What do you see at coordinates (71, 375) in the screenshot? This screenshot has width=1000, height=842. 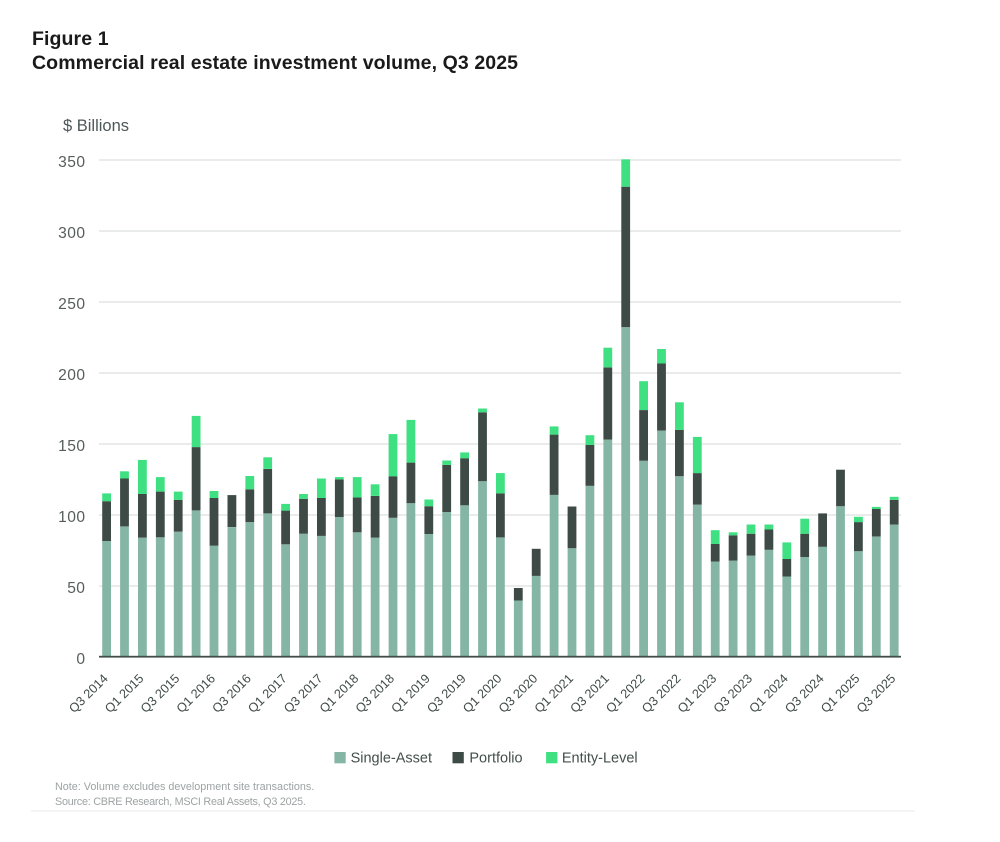 I see `svg-text: 200` at bounding box center [71, 375].